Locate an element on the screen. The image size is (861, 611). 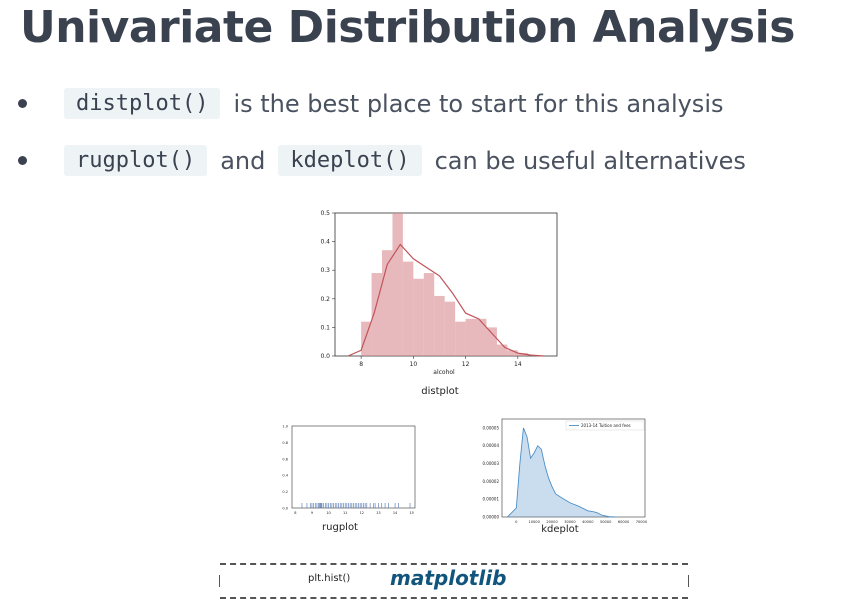
legend-box is located at coordinates (605, 425).